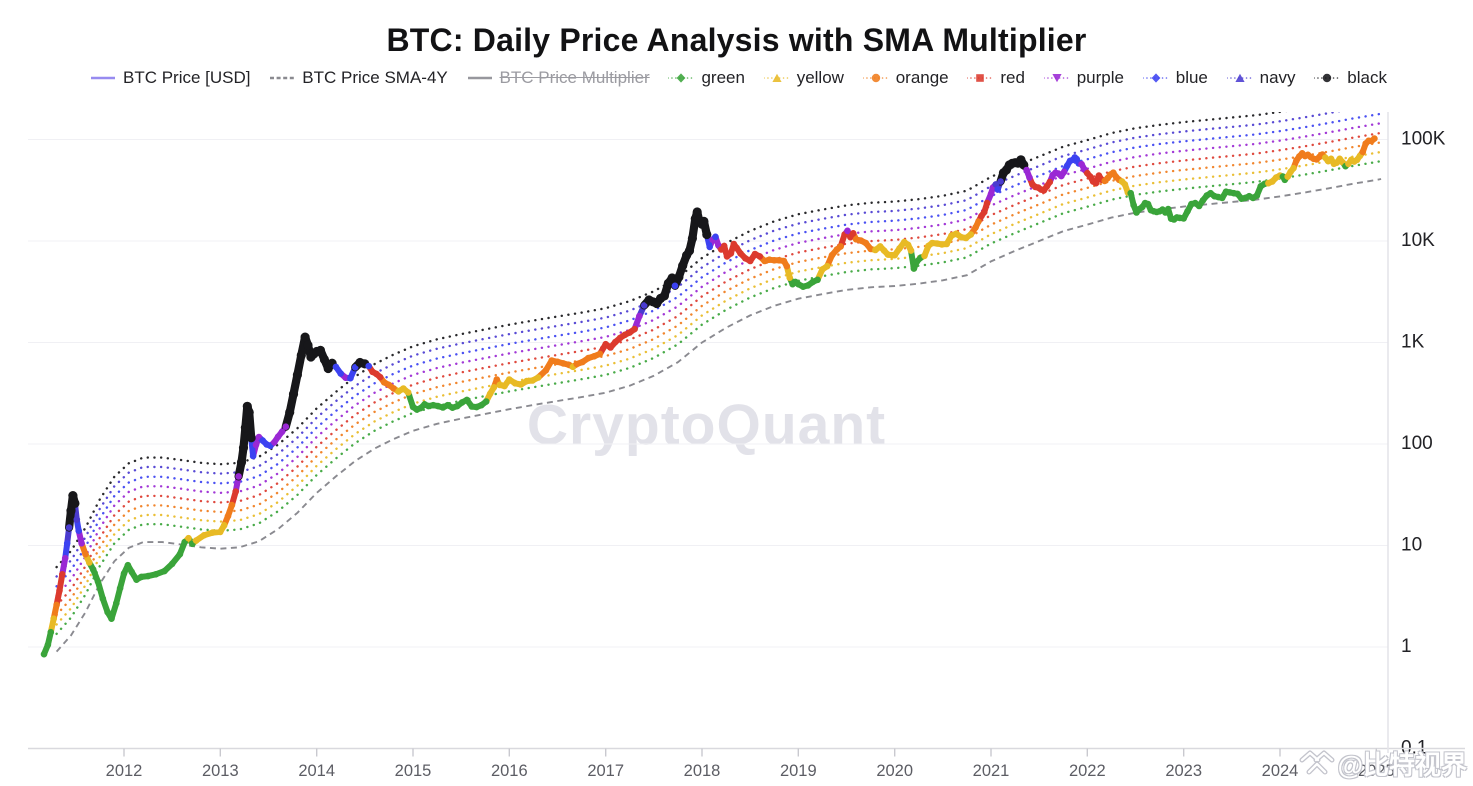  Describe the element at coordinates (124, 771) in the screenshot. I see `x-axis-label: 2012` at that location.